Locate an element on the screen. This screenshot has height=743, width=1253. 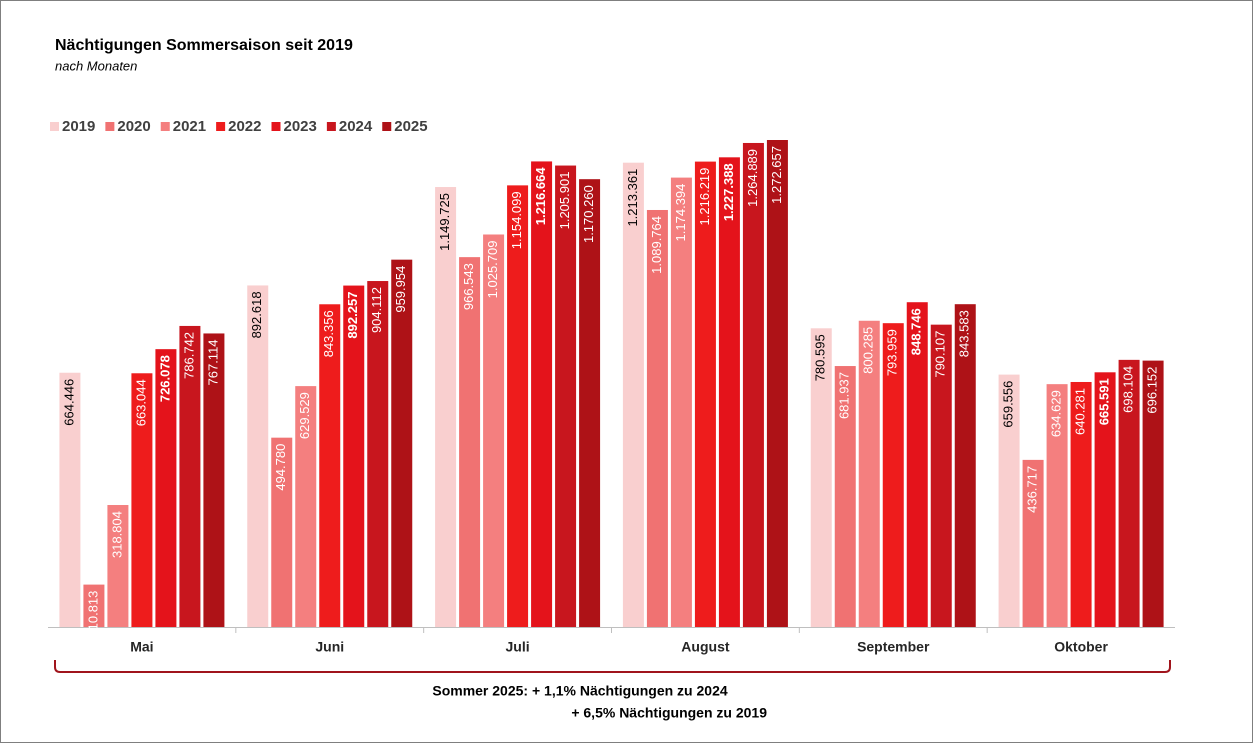
value-label: 790.107 is located at coordinates (940, 354).